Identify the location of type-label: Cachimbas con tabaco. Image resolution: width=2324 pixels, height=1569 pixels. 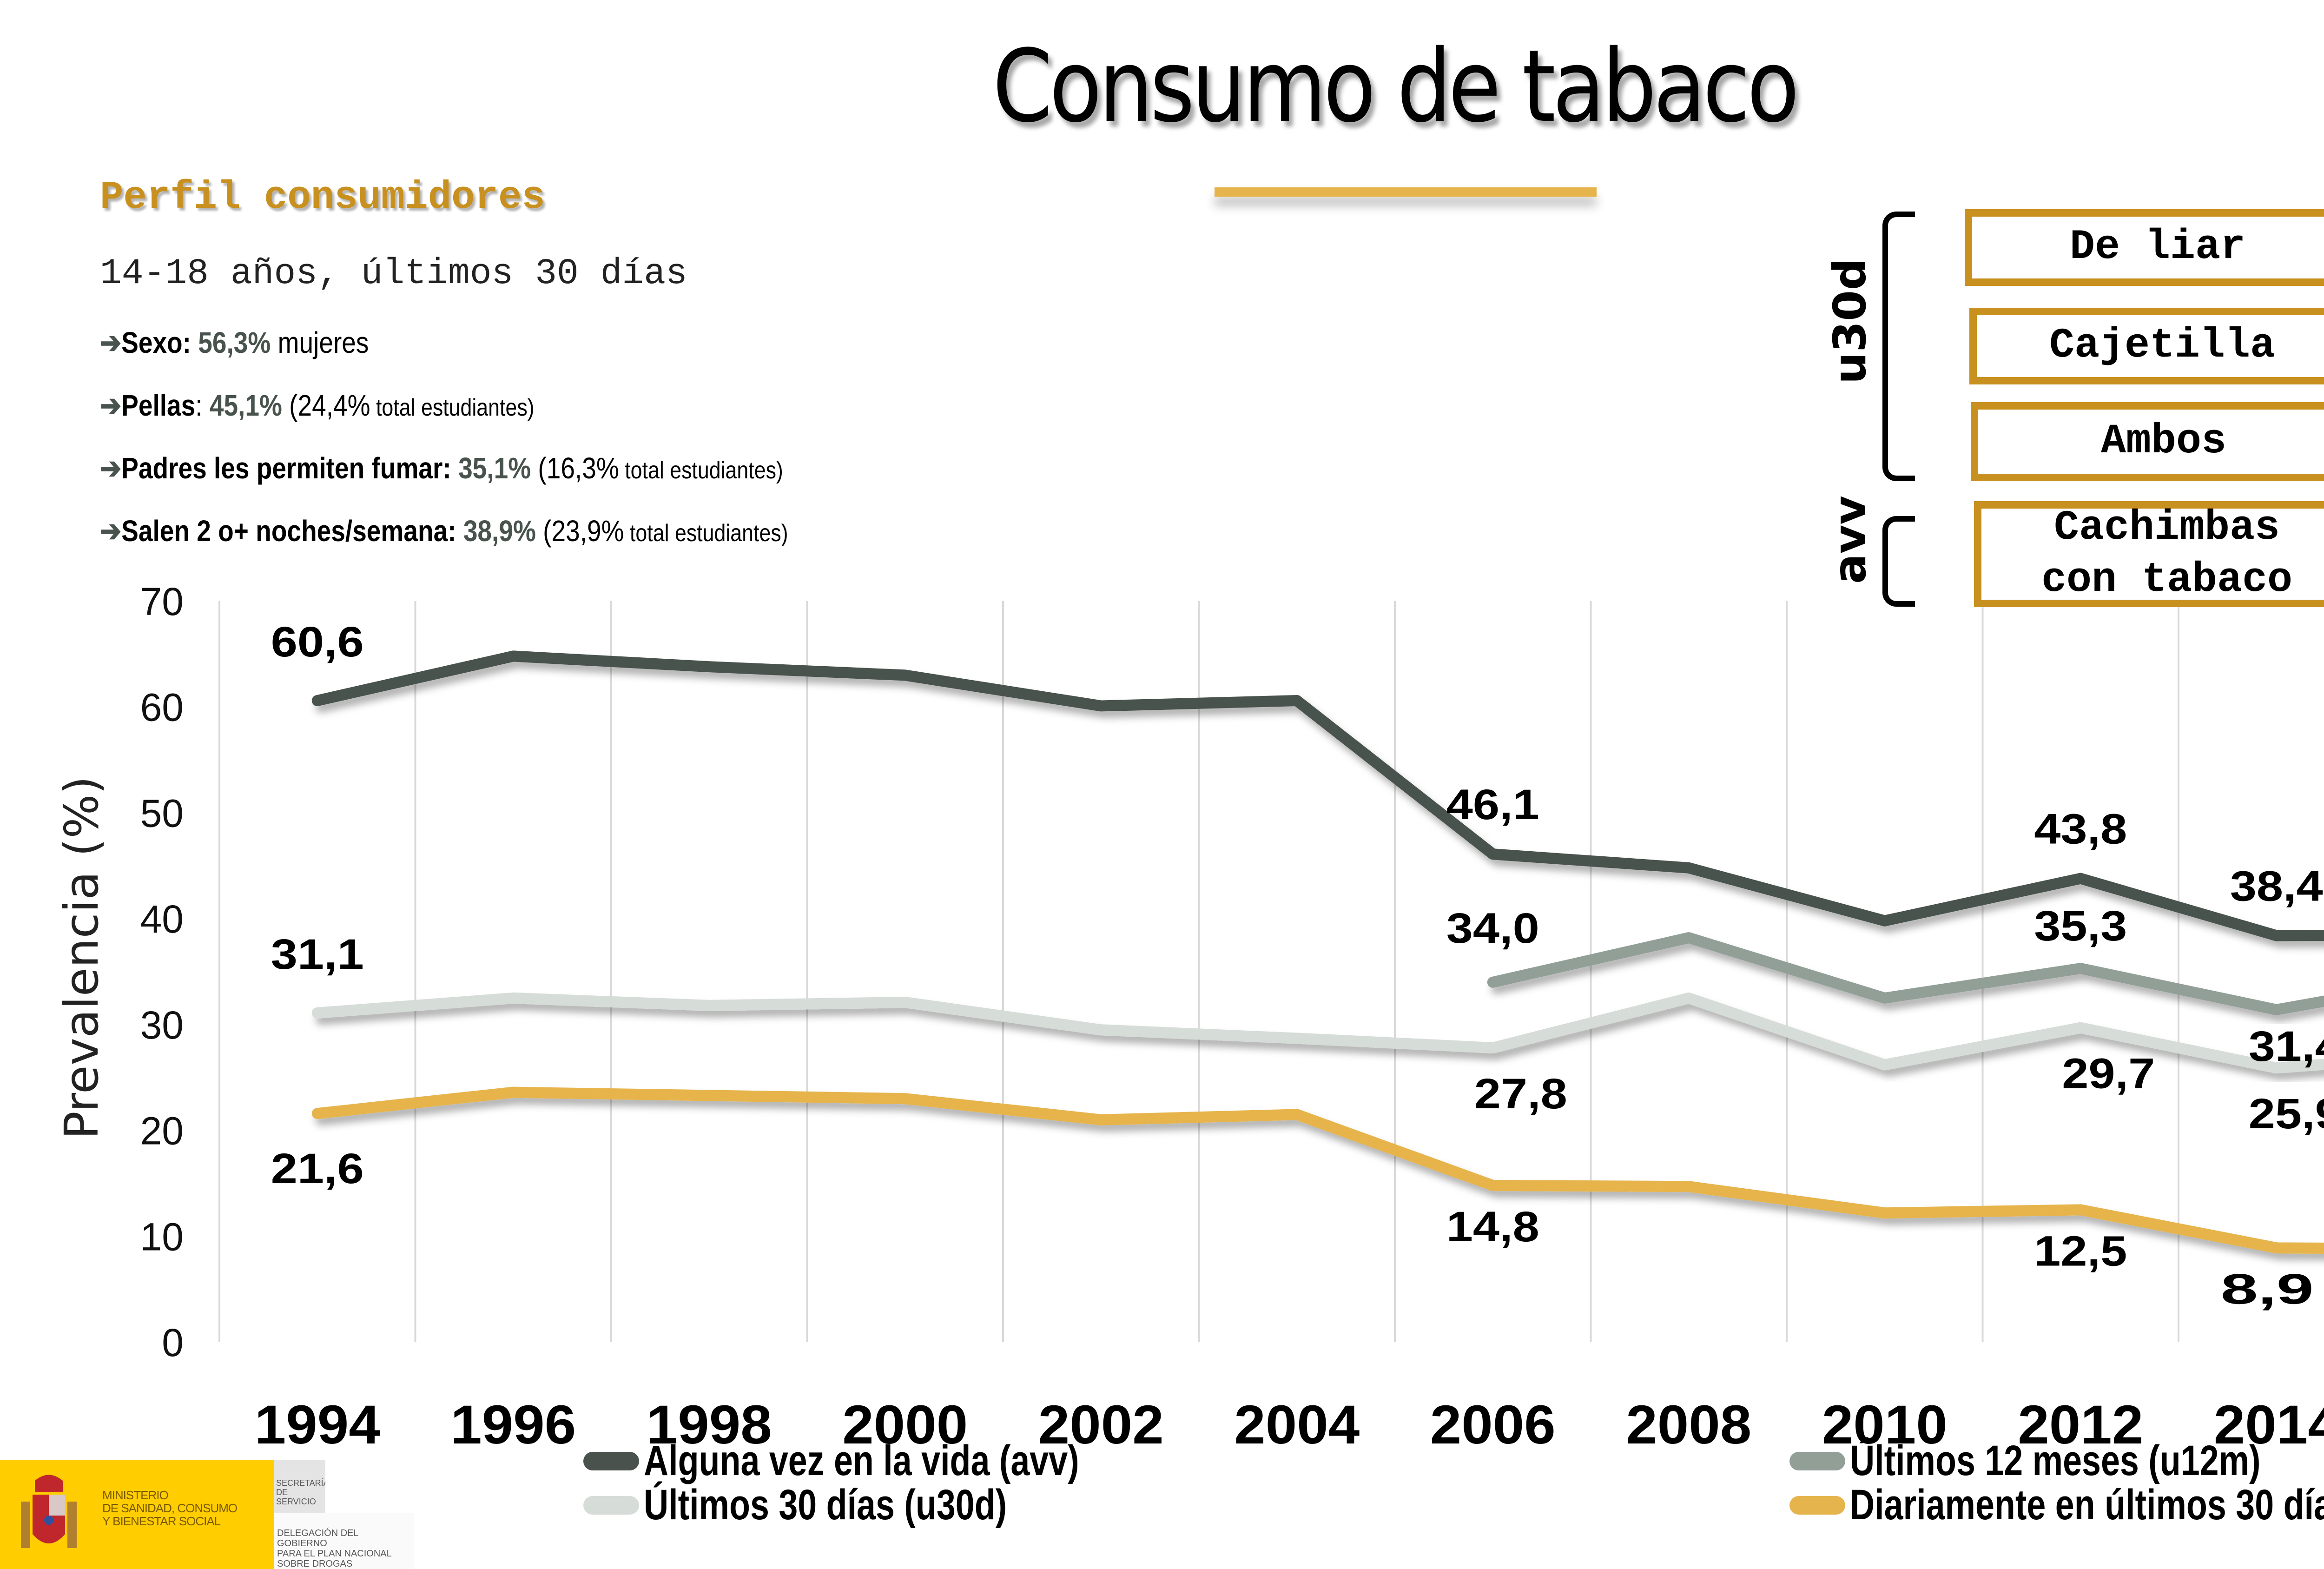
(2166, 554).